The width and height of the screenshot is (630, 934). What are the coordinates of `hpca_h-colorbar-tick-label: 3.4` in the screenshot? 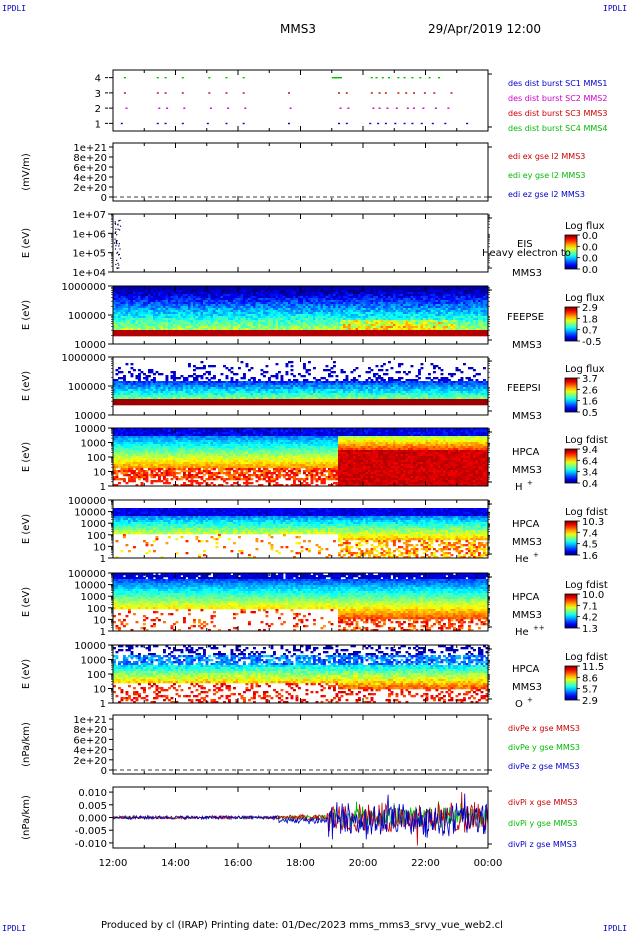 It's located at (590, 473).